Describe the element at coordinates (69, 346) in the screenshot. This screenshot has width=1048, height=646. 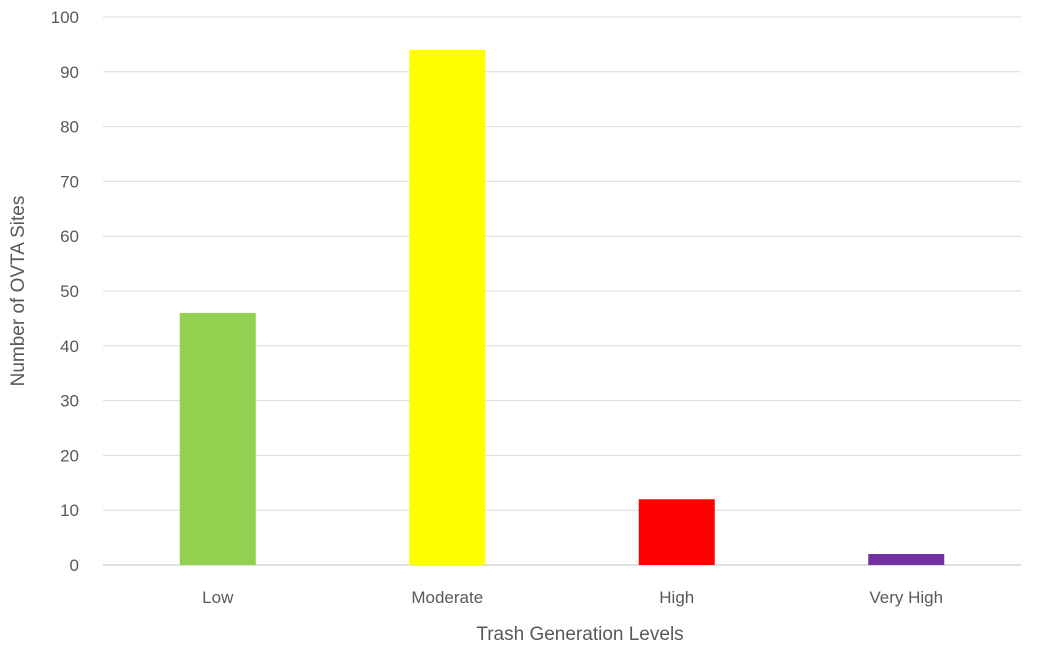
I see `y-tick-label: 40` at that location.